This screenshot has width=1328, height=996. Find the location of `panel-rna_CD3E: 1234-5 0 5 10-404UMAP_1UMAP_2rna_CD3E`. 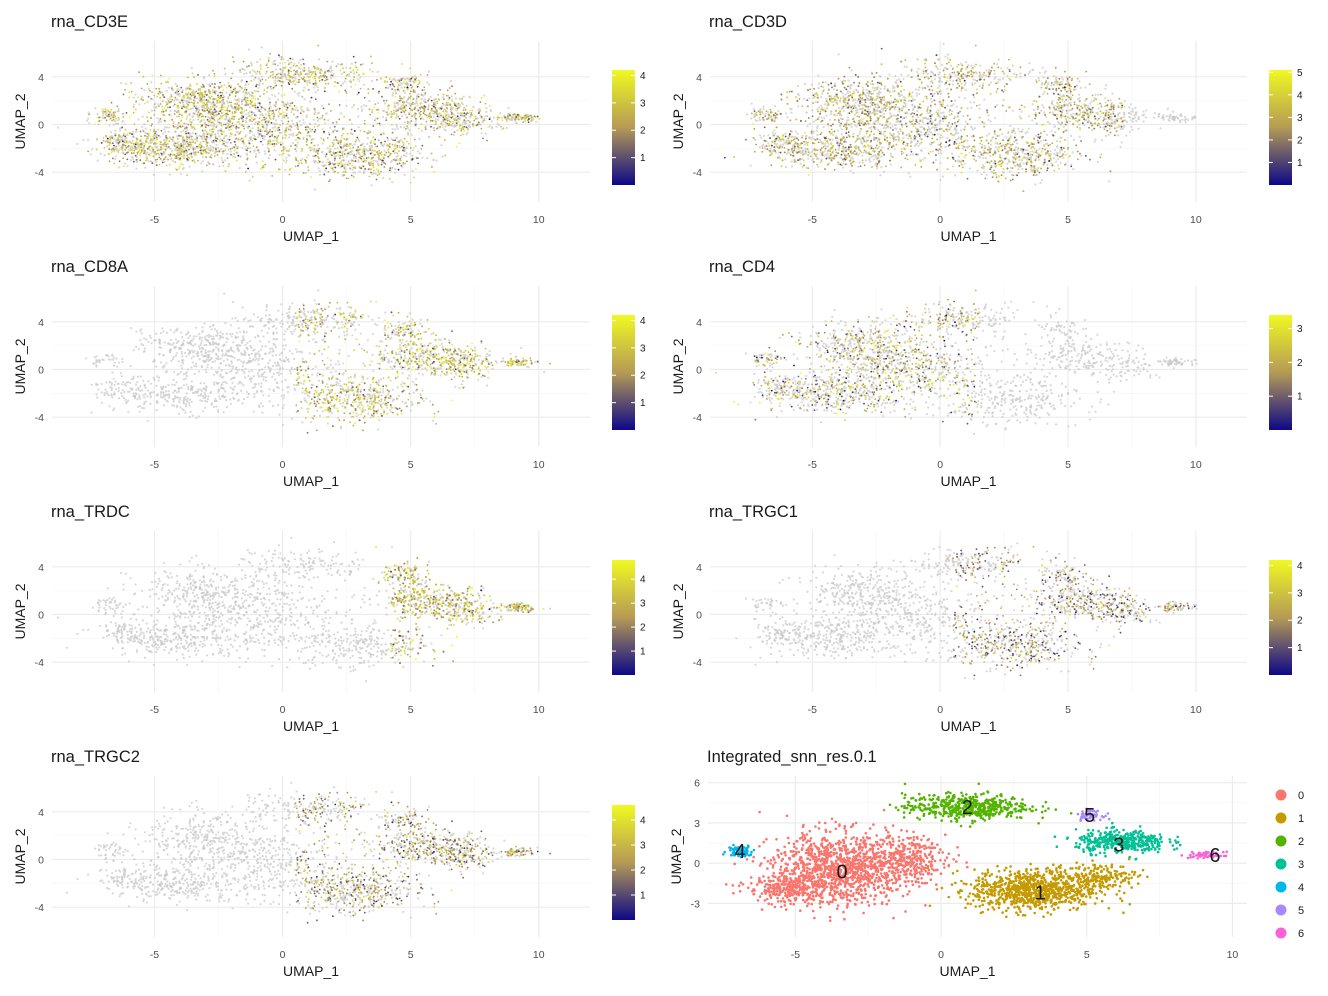

panel-rna_CD3E: 1234-5 0 5 10-404UMAP_1UMAP_2rna_CD3E is located at coordinates (329, 128).